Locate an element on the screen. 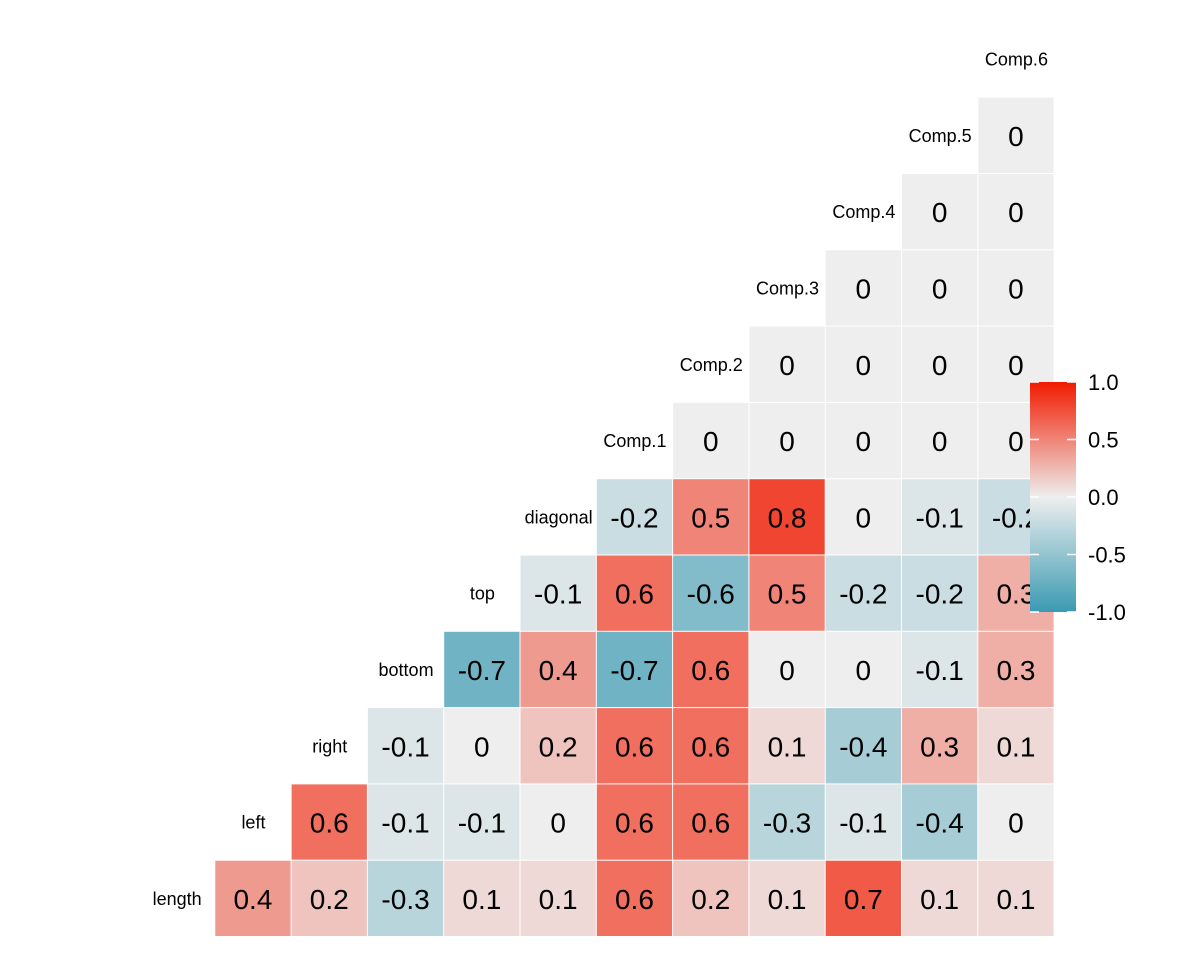  cell-value-label: 0.4 is located at coordinates (252, 899).